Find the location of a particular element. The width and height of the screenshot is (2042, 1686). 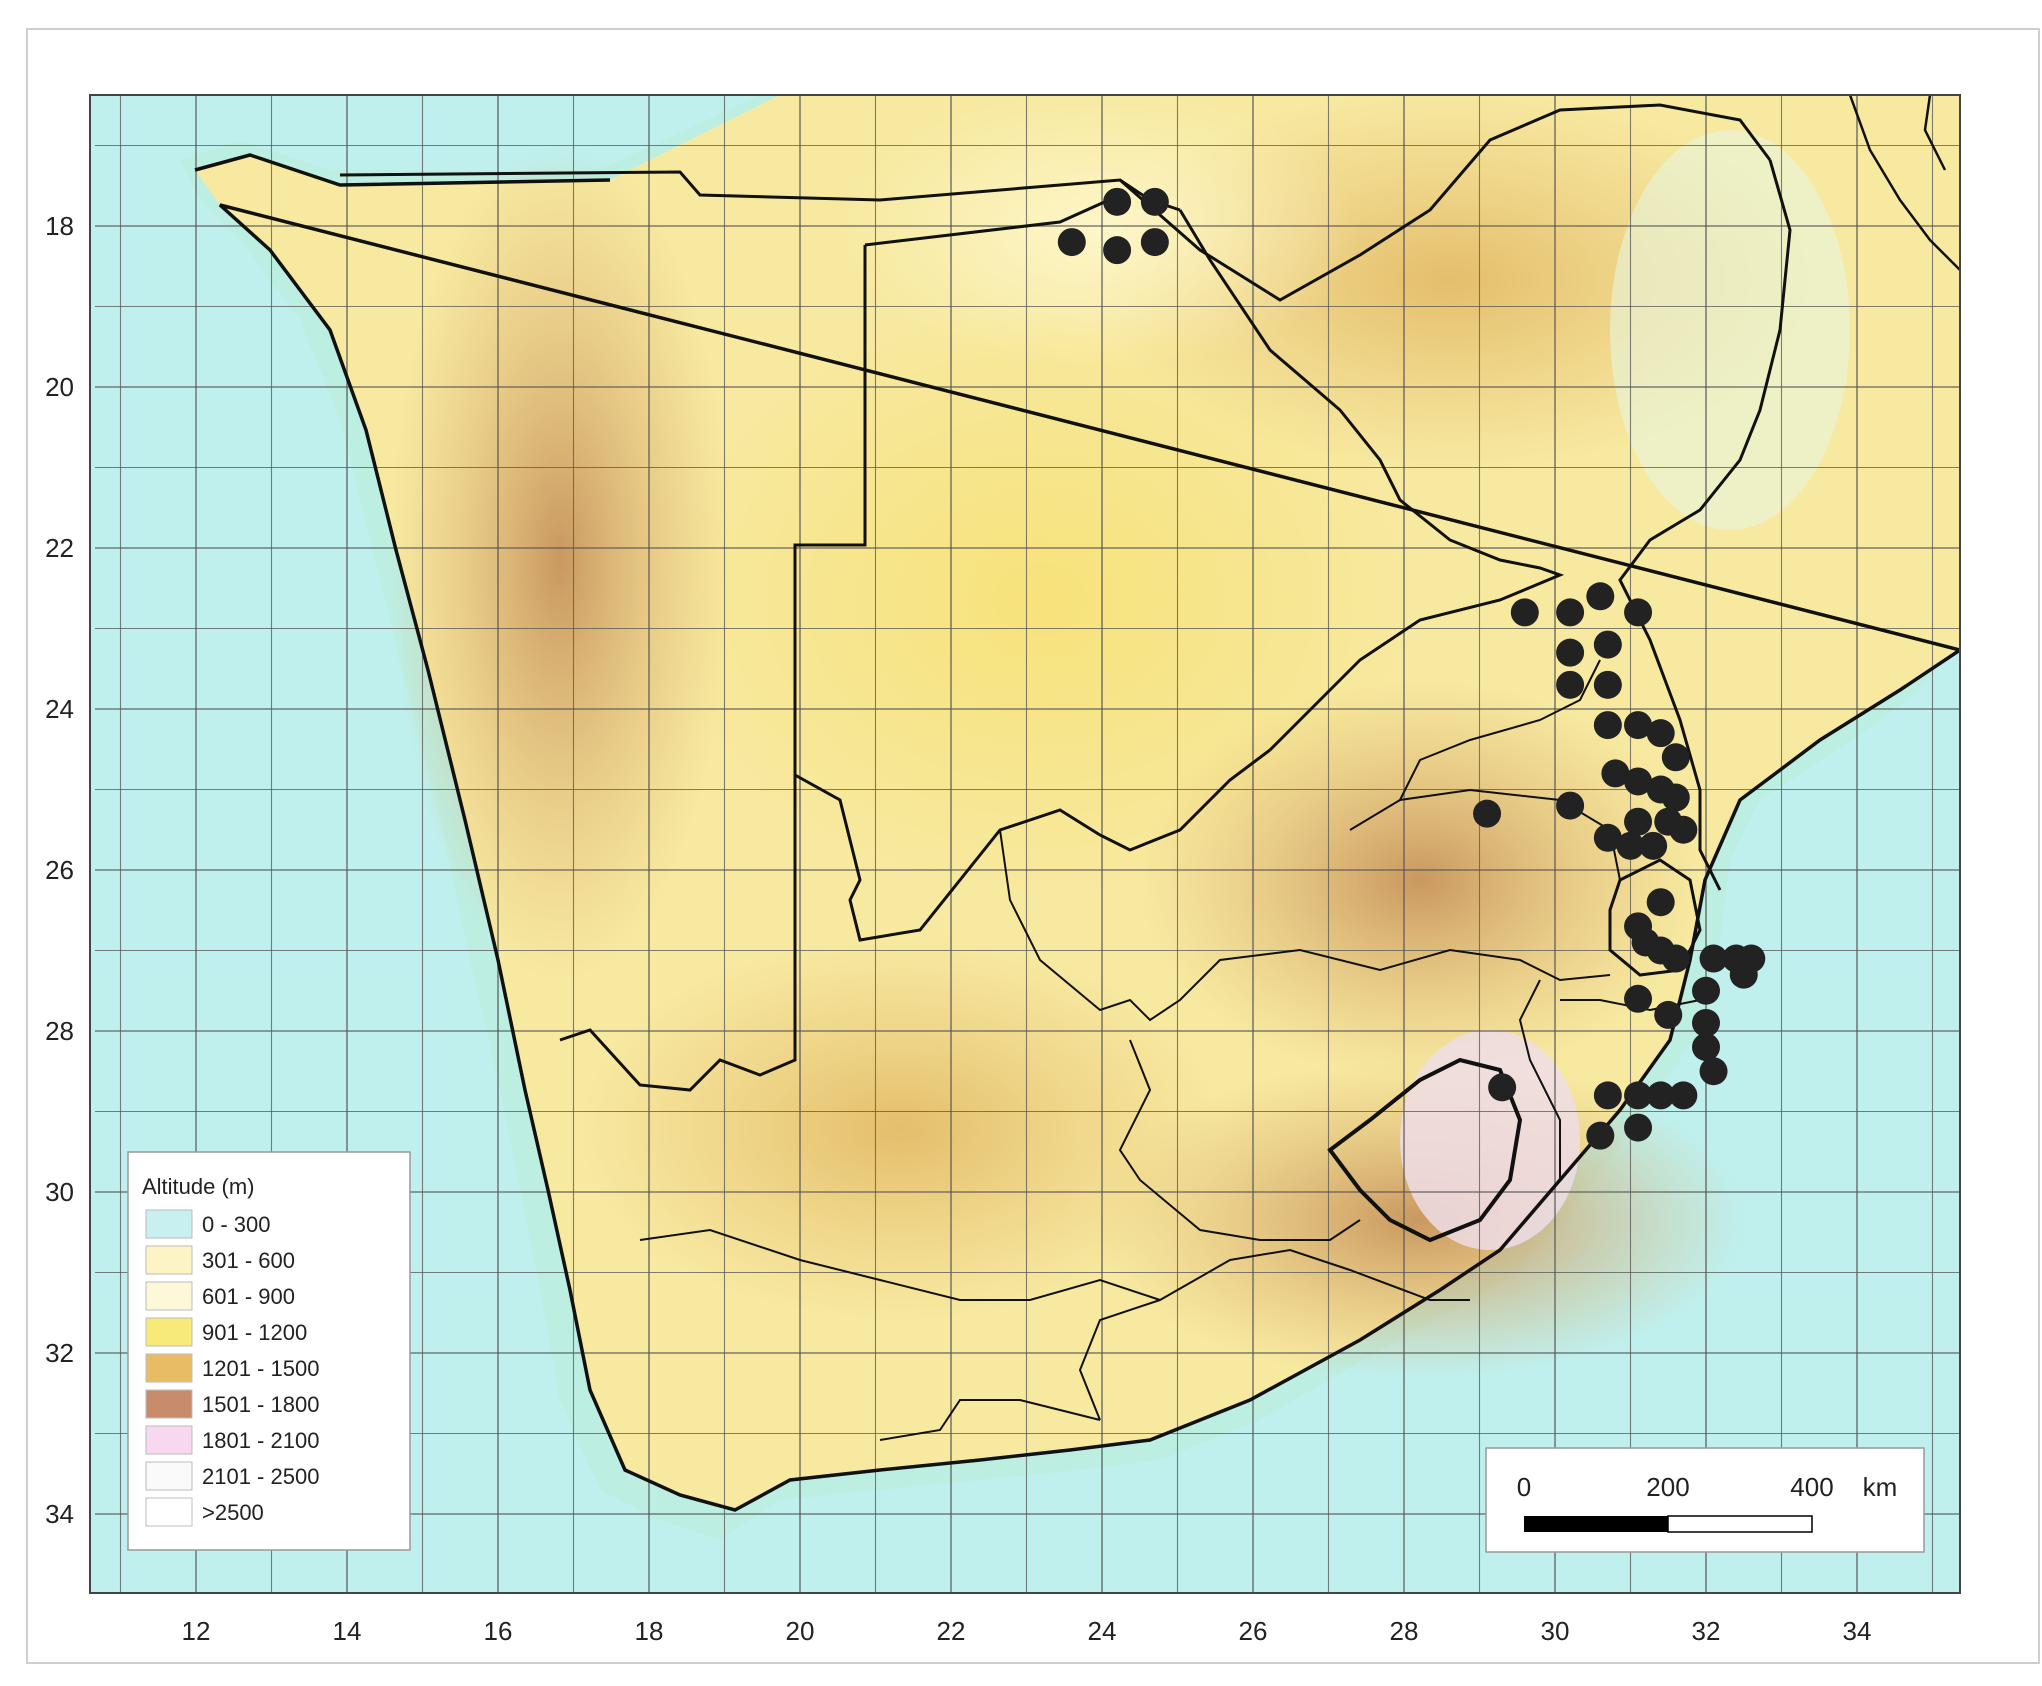

relief-great-escarpment is located at coordinates (1420, 1220).